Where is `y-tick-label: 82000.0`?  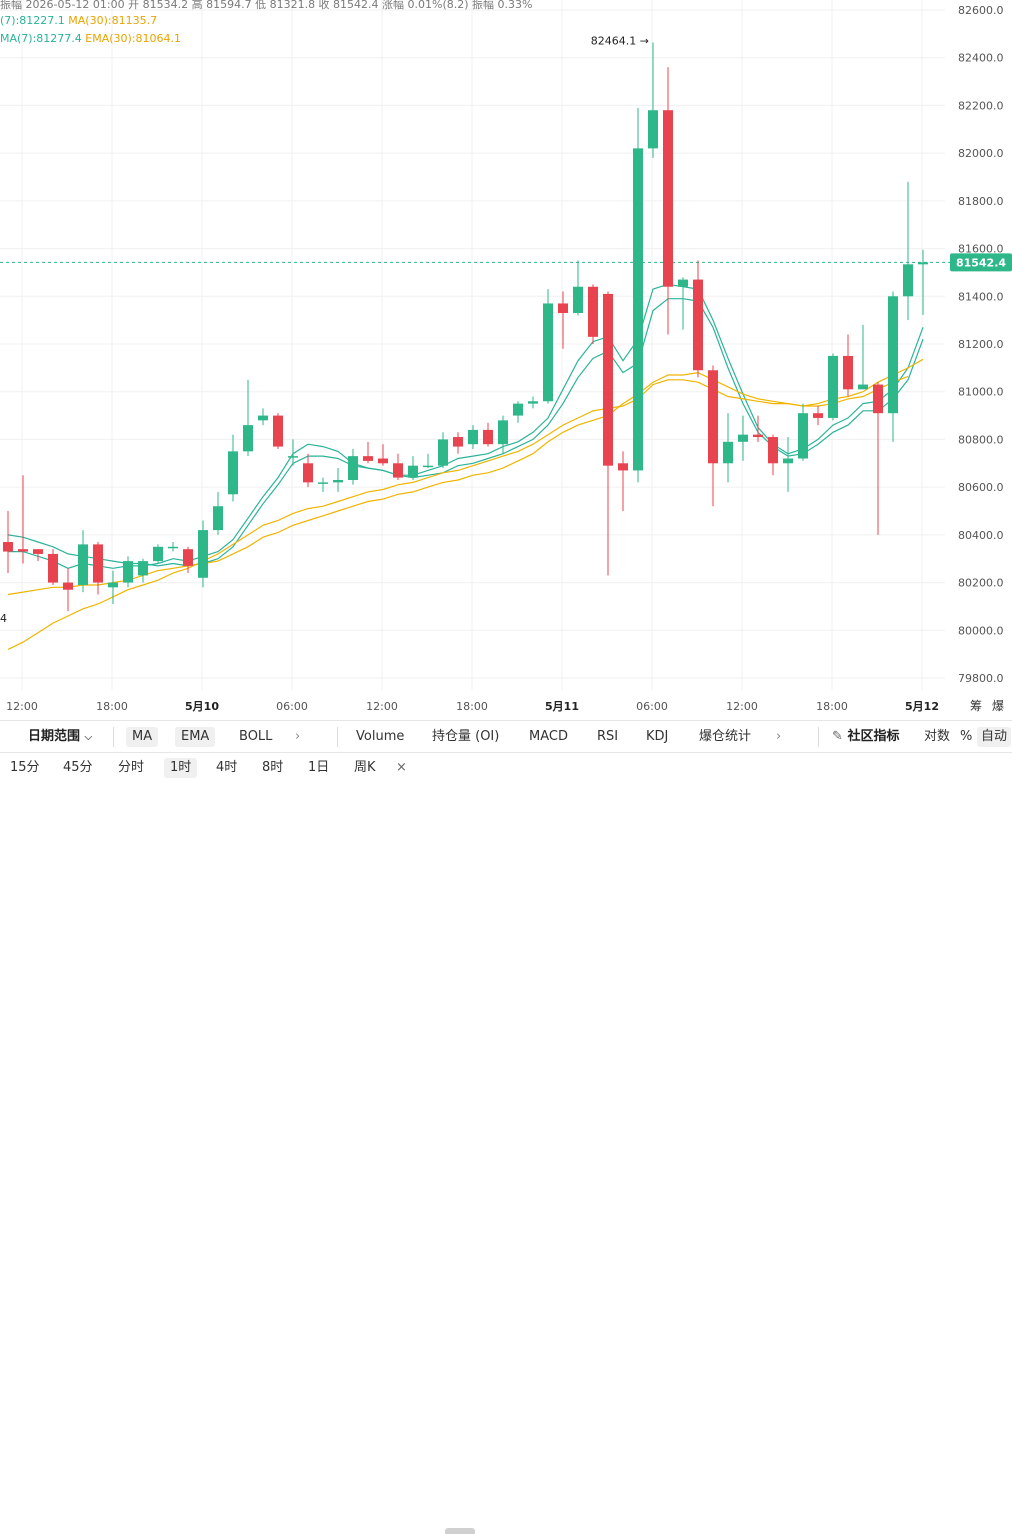 y-tick-label: 82000.0 is located at coordinates (981, 153).